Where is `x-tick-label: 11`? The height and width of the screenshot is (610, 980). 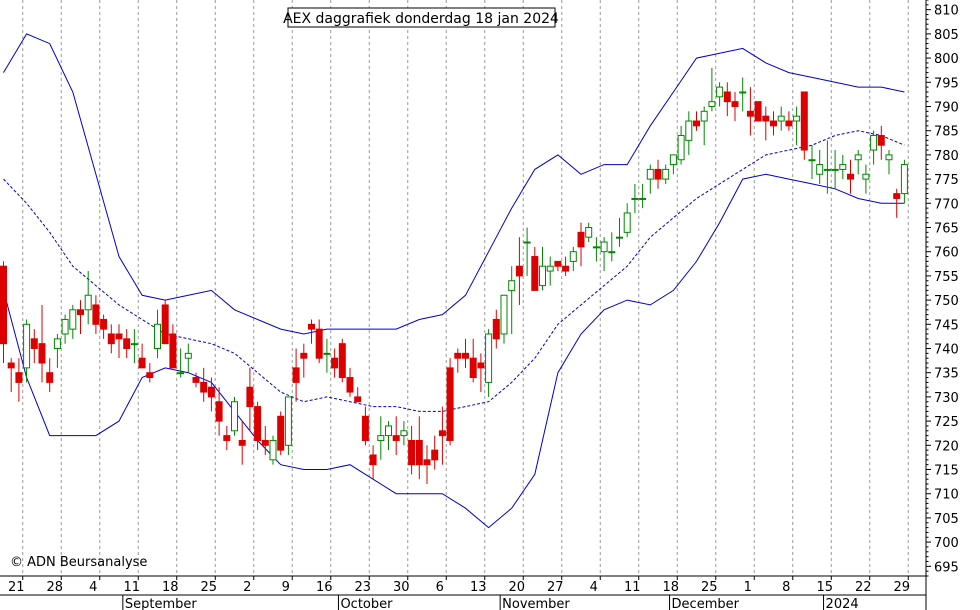
x-tick-label: 11 is located at coordinates (632, 587).